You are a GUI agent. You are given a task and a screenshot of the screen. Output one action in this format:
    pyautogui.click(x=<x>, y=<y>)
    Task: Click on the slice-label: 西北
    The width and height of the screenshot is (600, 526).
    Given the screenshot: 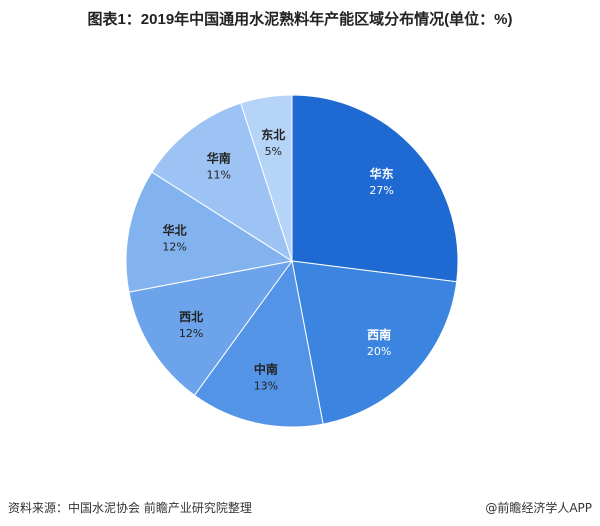 What is the action you would take?
    pyautogui.click(x=191, y=316)
    